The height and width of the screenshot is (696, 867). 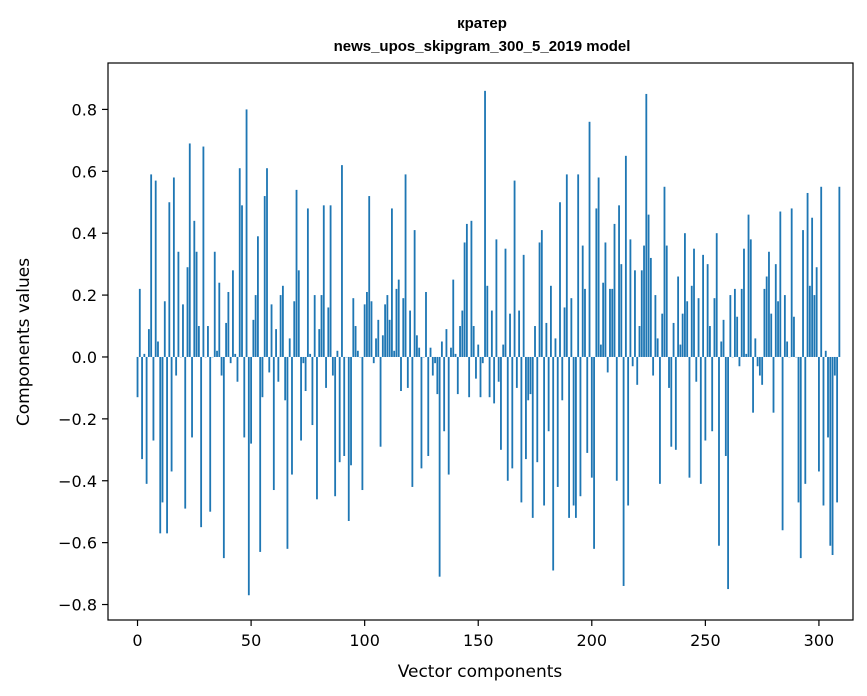 What do you see at coordinates (592, 640) in the screenshot?
I see `x-tick-label-200: 200` at bounding box center [592, 640].